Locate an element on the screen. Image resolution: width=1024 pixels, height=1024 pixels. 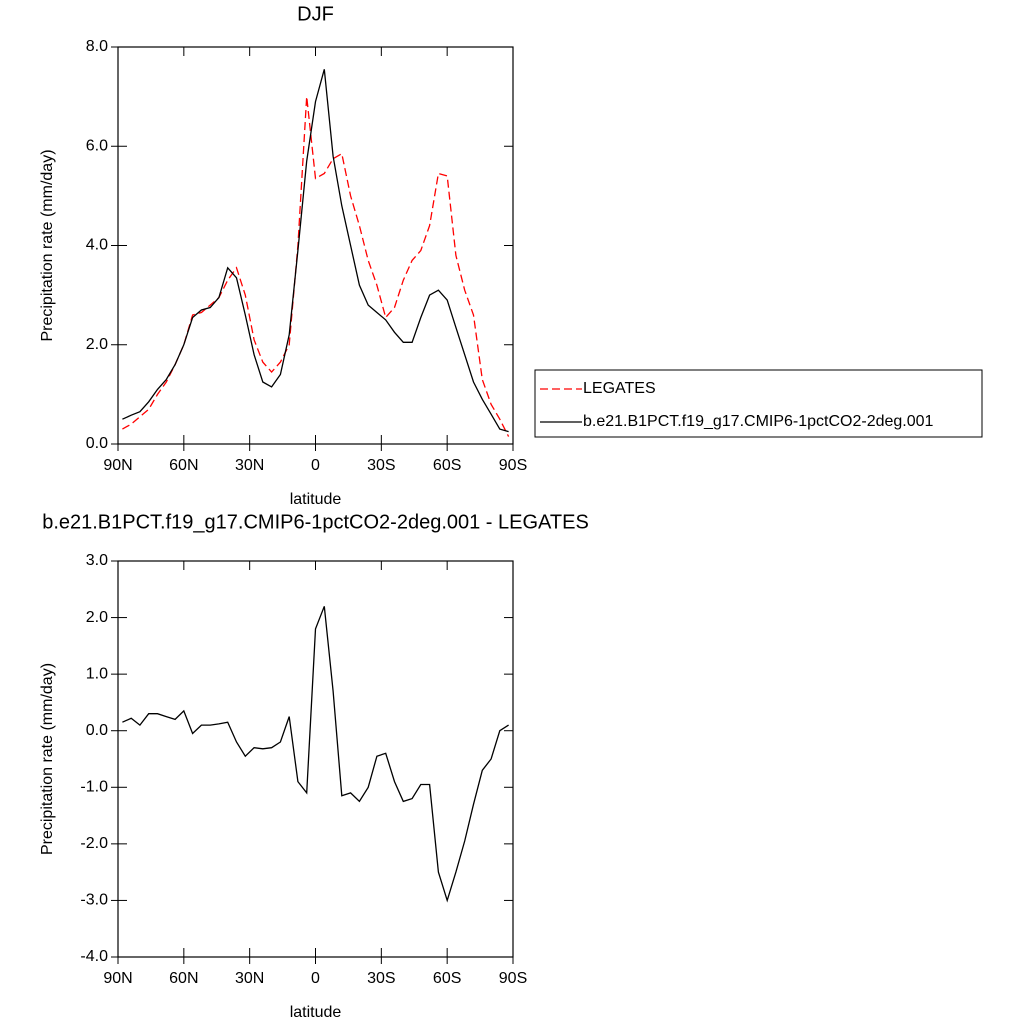
y-tick-label: 4.0 is located at coordinates (97, 245).